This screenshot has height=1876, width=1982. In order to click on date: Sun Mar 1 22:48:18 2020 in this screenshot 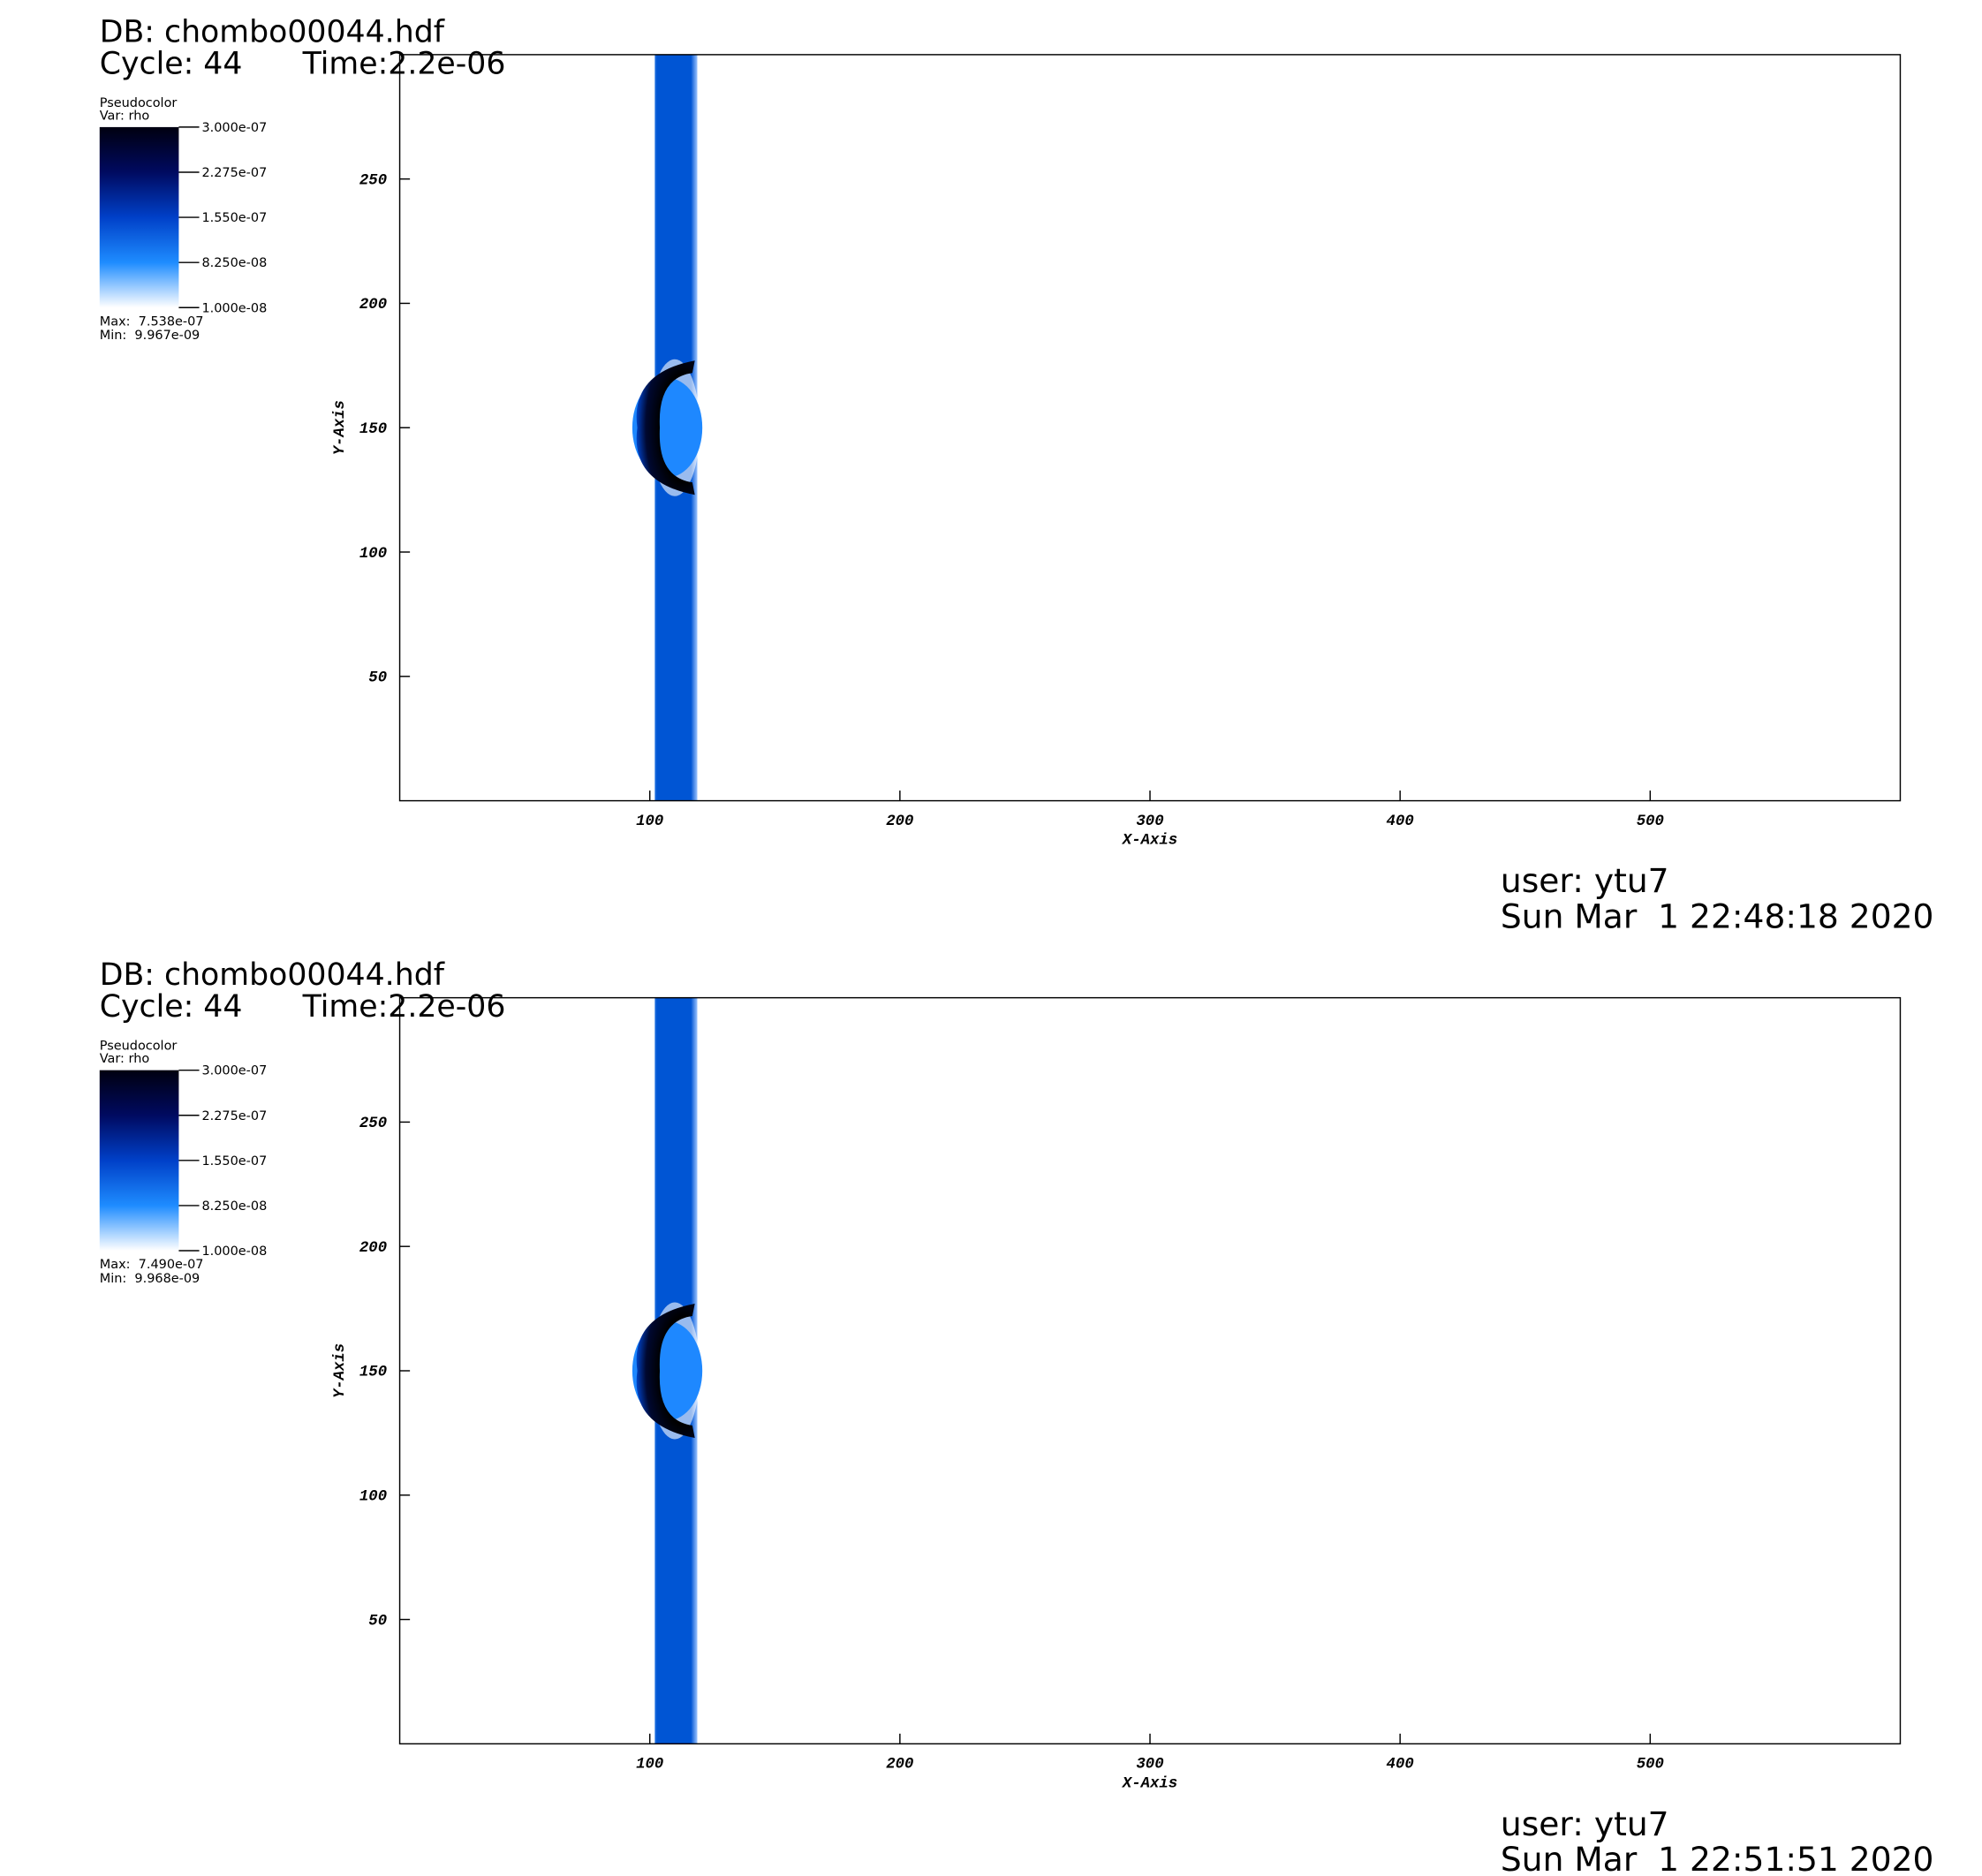, I will do `click(1718, 917)`.